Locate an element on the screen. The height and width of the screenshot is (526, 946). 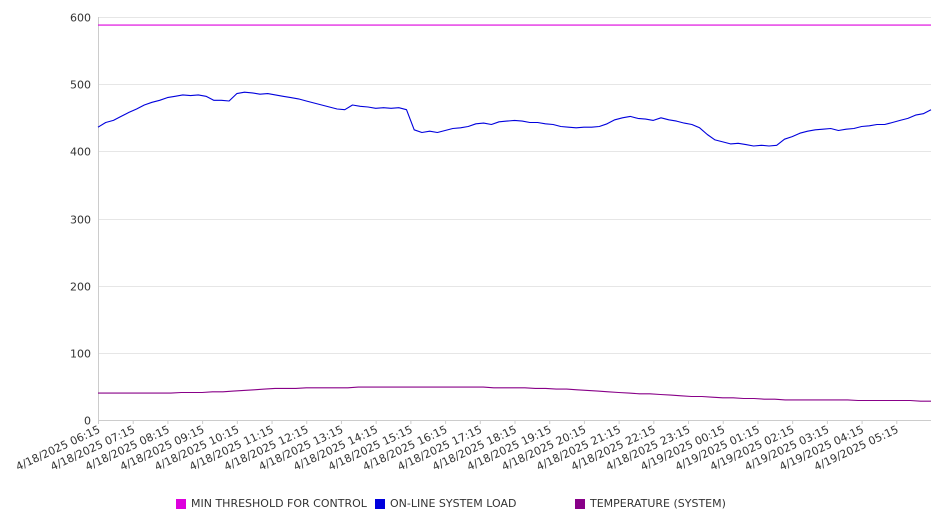
y-tick-label: 500 is located at coordinates (80, 85).